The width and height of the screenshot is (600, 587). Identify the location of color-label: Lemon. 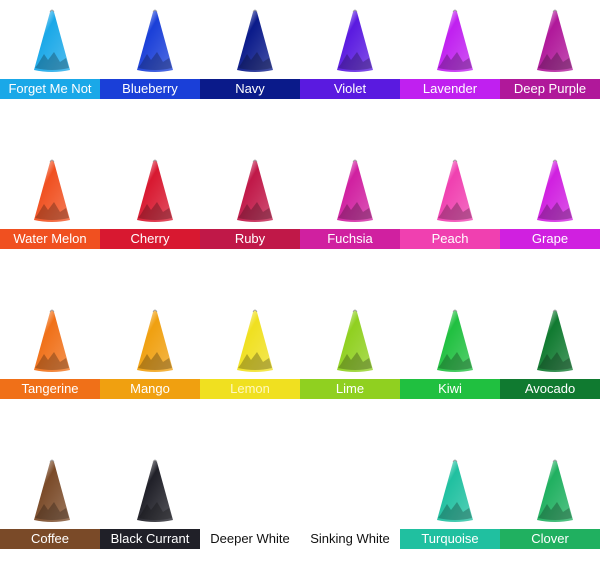
(250, 389).